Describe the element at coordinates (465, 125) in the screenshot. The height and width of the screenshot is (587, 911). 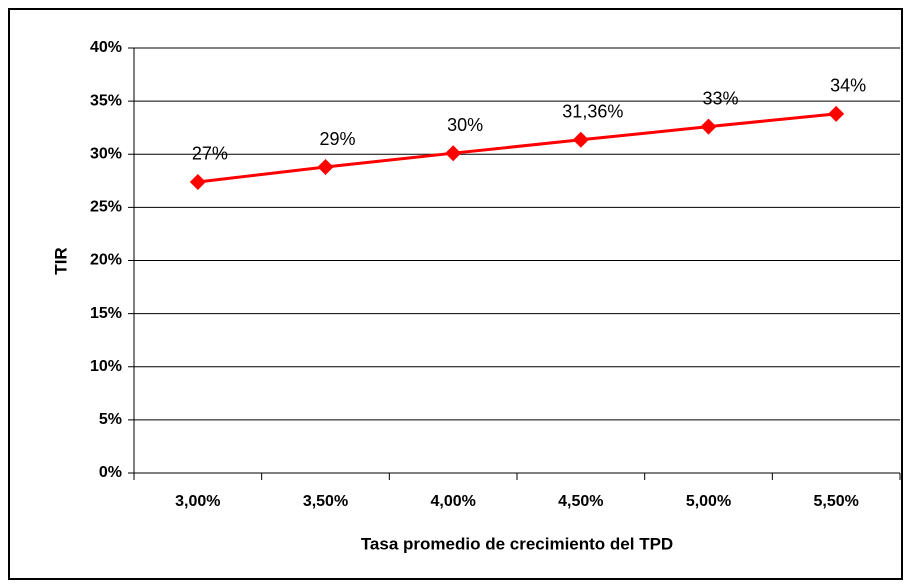
I see `data-label: 30%` at that location.